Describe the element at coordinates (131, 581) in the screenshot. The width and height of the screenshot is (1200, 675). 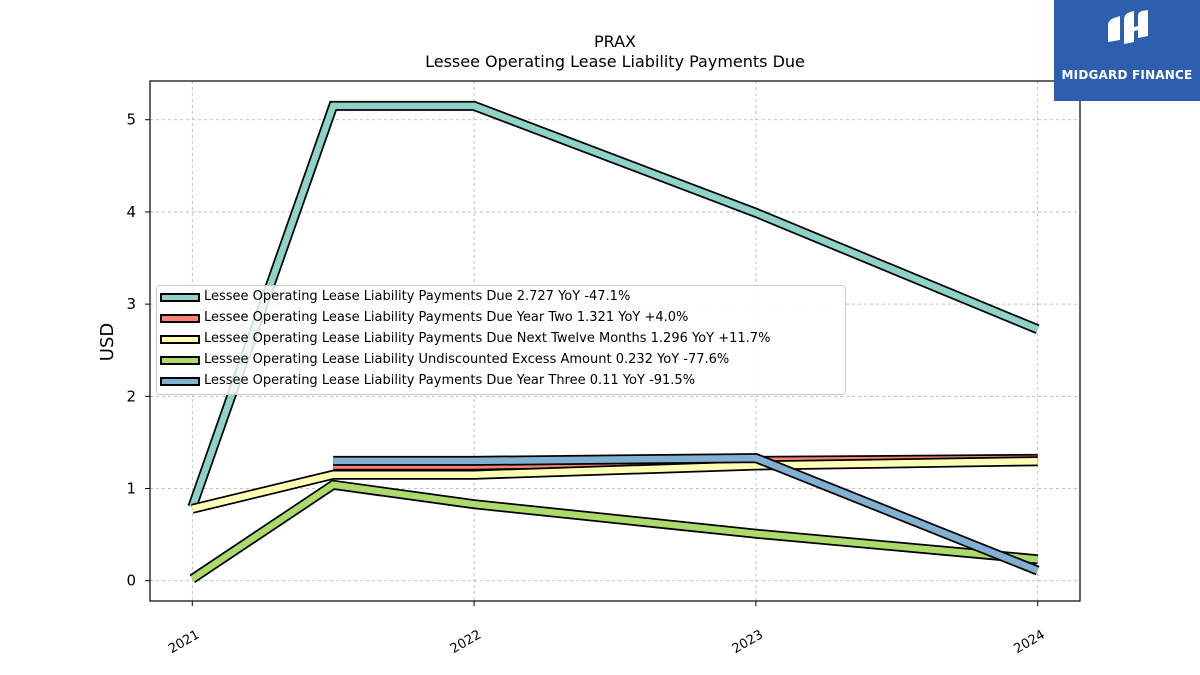
I see `y-tick-label: 0` at that location.